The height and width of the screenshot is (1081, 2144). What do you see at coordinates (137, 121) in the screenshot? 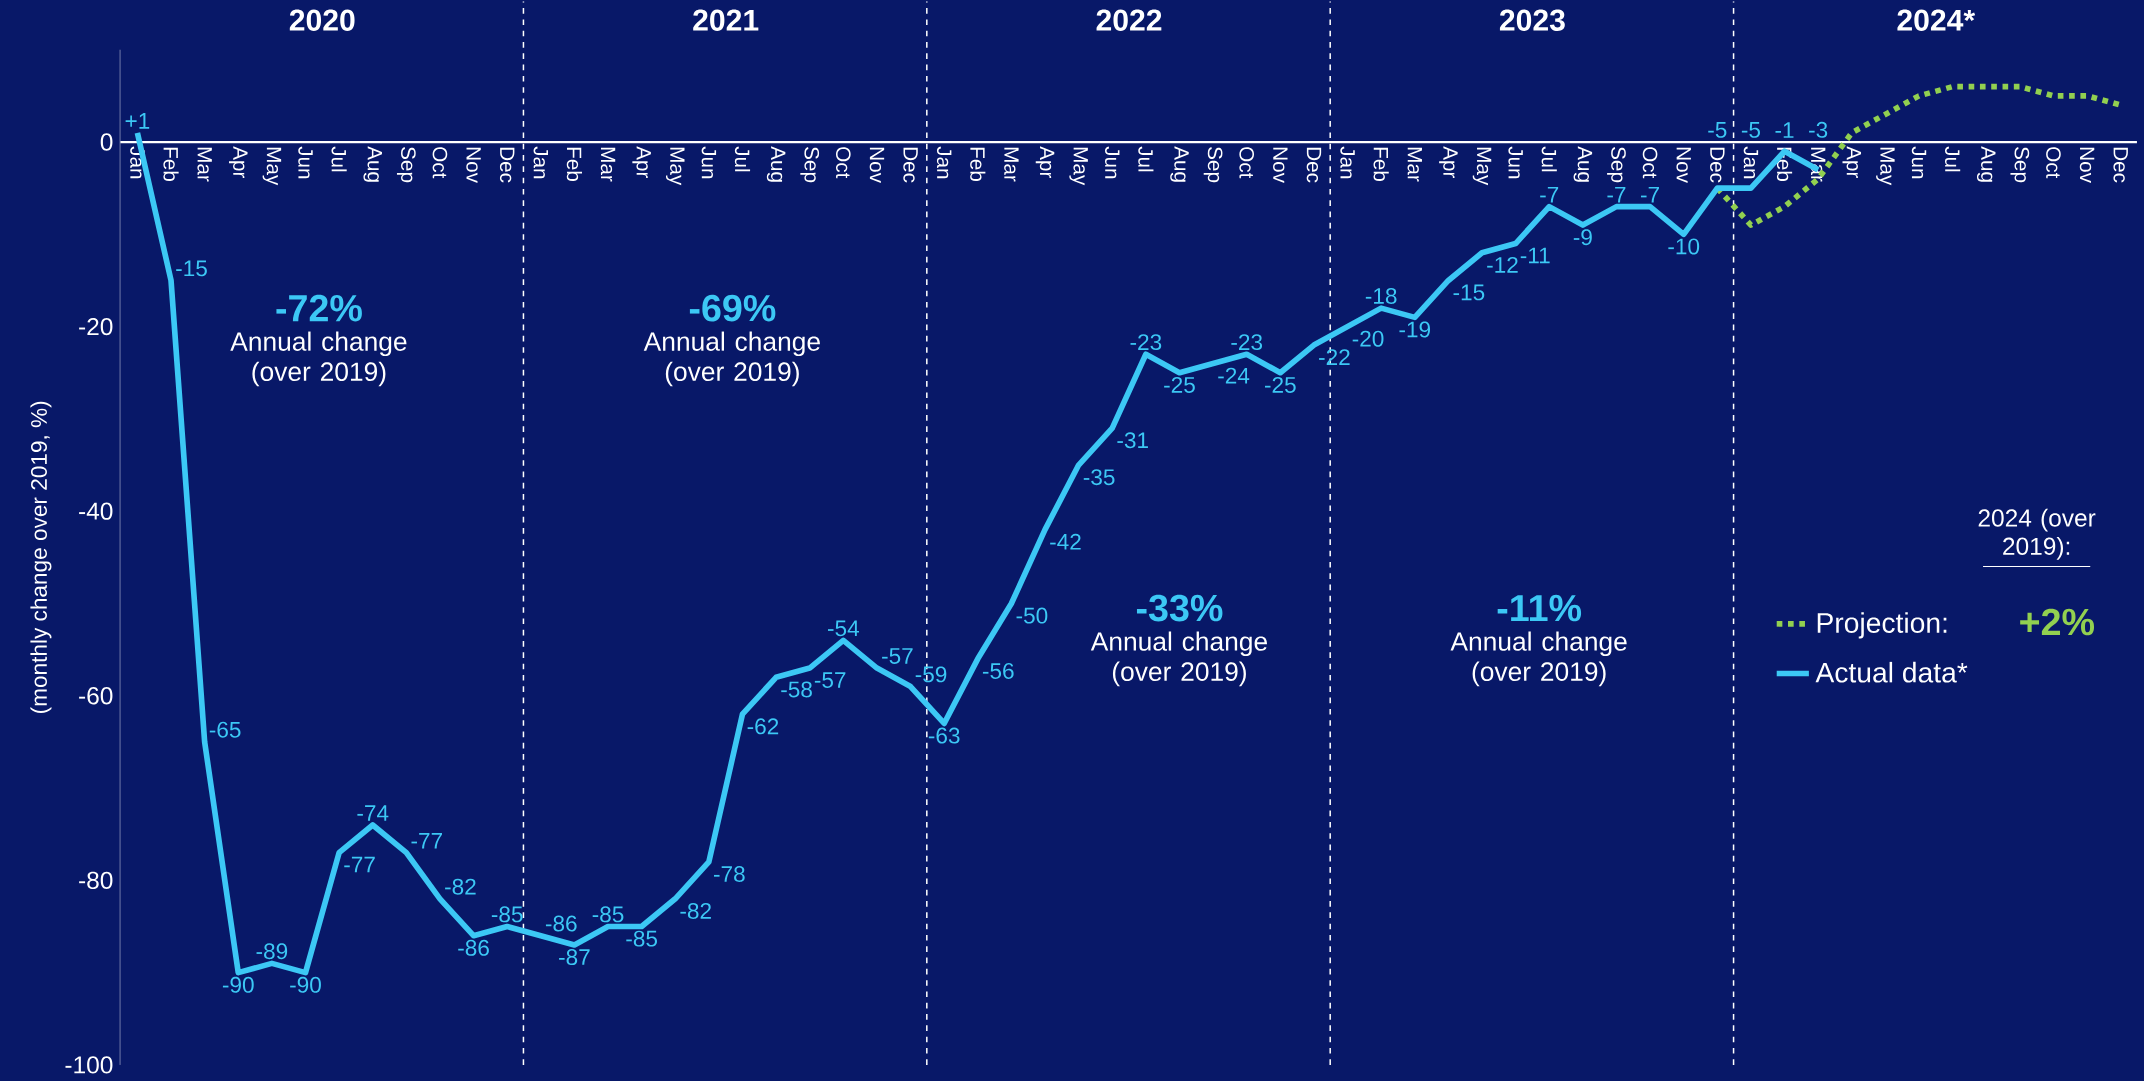
I see `data-label: +1` at bounding box center [137, 121].